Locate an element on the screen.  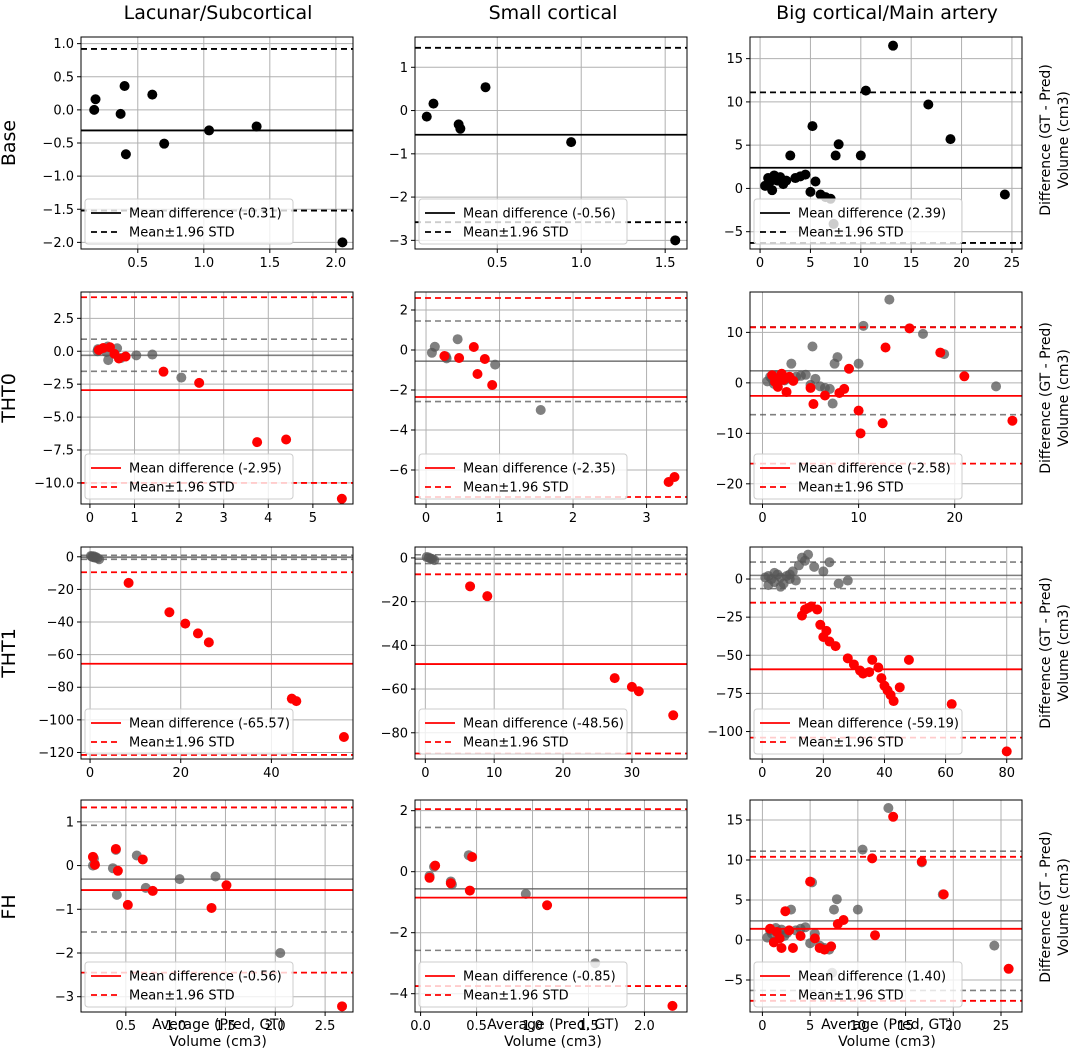
x-tick-label: 2.5 is located at coordinates (325, 1026).